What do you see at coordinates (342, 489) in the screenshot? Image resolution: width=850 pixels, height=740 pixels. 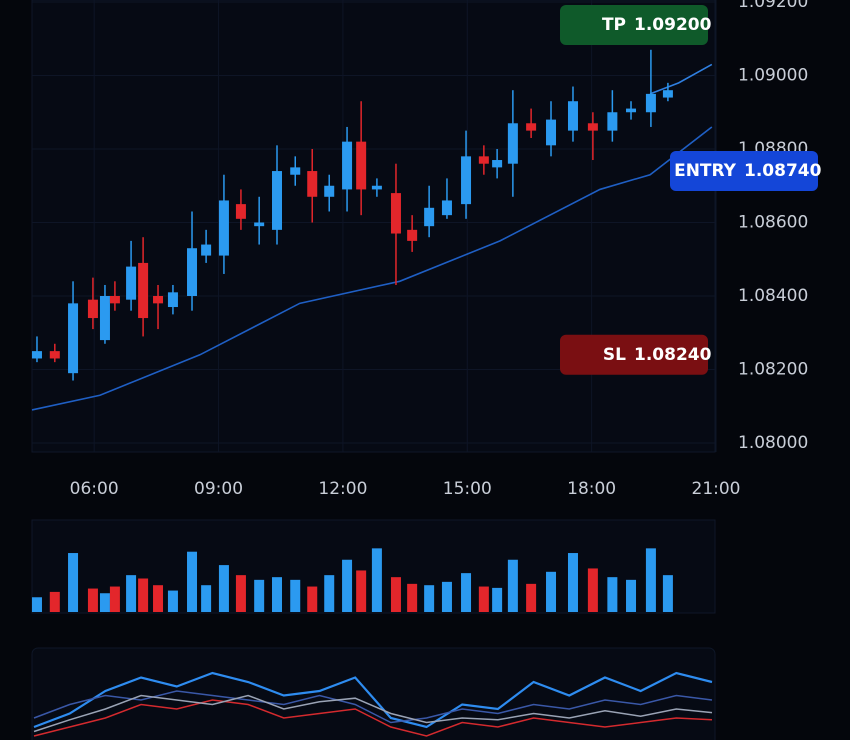 I see `x-tick-label: 12:00` at bounding box center [342, 489].